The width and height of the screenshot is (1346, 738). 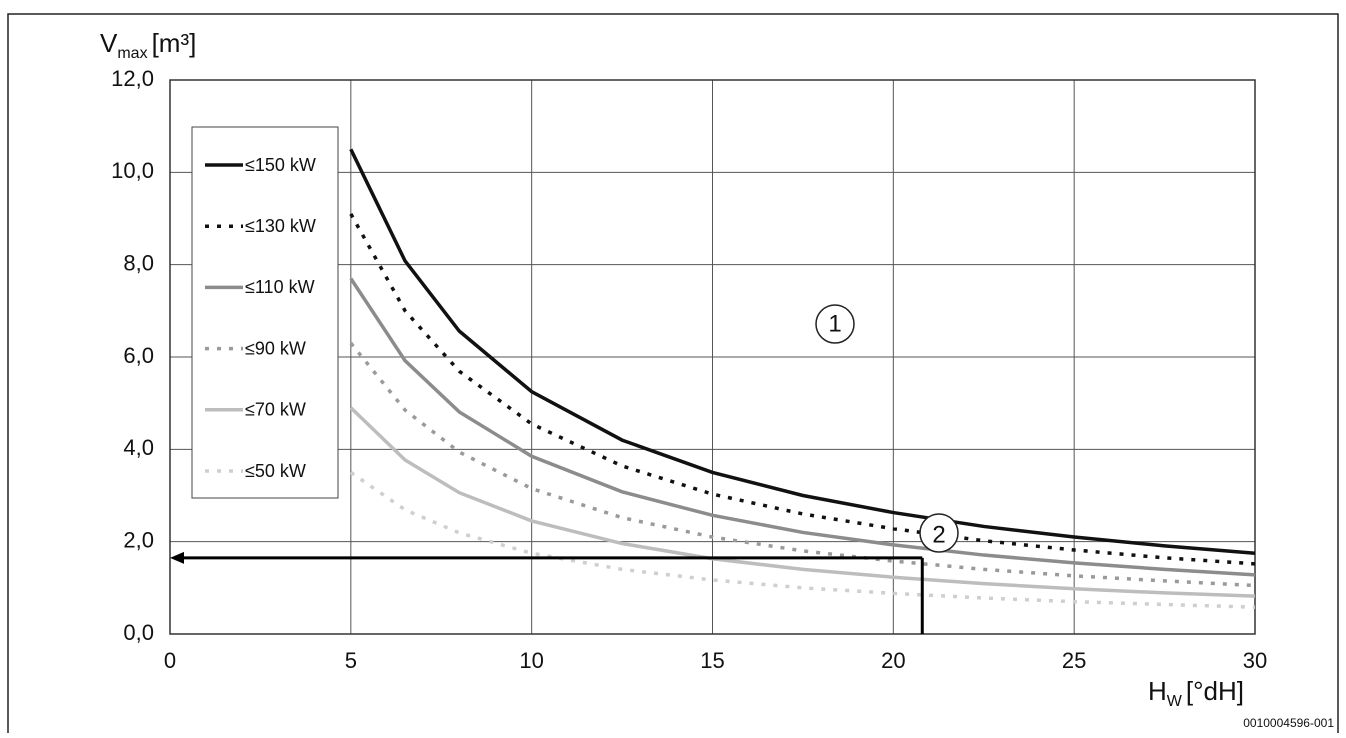 What do you see at coordinates (280, 287) in the screenshot?
I see `legend-label: ≤110 kW` at bounding box center [280, 287].